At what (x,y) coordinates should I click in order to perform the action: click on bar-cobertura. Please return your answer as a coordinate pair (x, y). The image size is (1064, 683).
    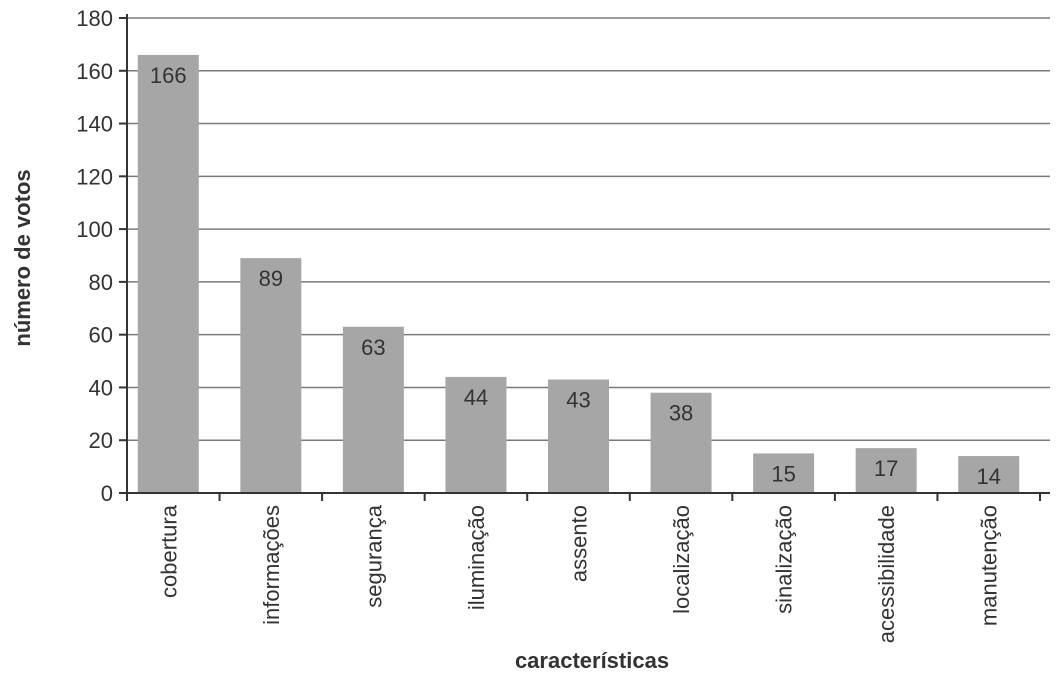
    Looking at the image, I should click on (168, 273).